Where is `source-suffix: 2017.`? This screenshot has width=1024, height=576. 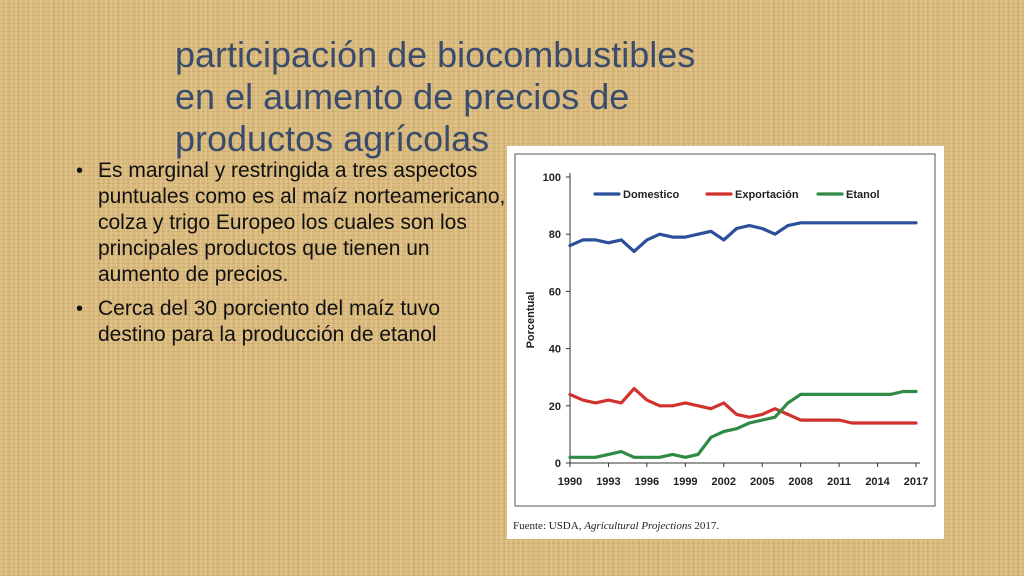 source-suffix: 2017. is located at coordinates (705, 526).